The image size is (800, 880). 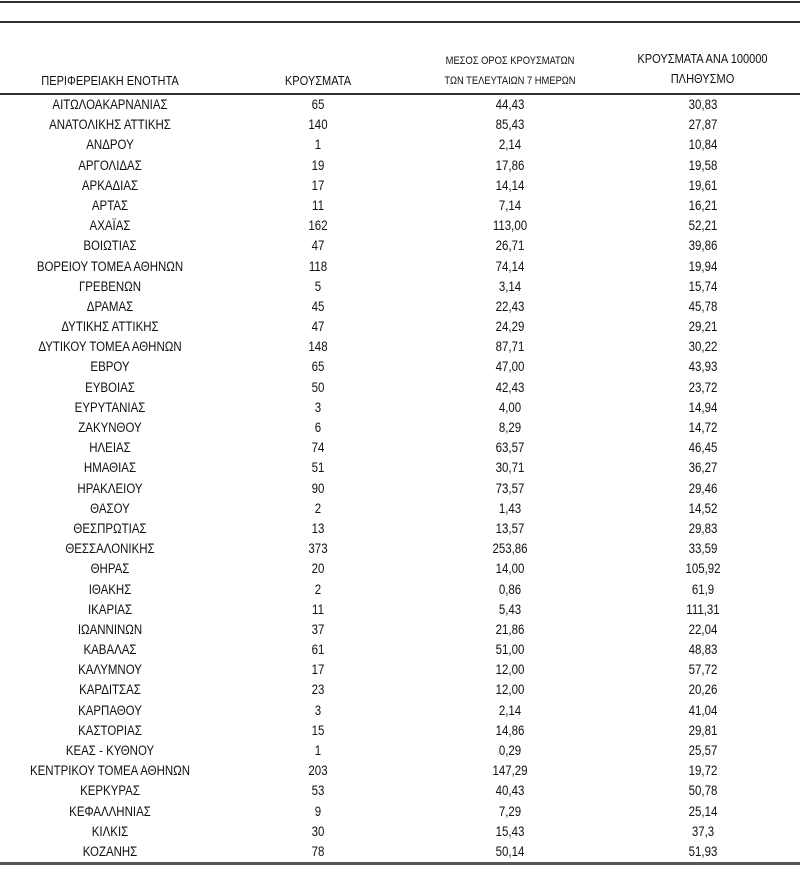 I want to click on cell-region: ΕΥΡΥΤΑΝΙΑΣ, so click(x=110, y=407).